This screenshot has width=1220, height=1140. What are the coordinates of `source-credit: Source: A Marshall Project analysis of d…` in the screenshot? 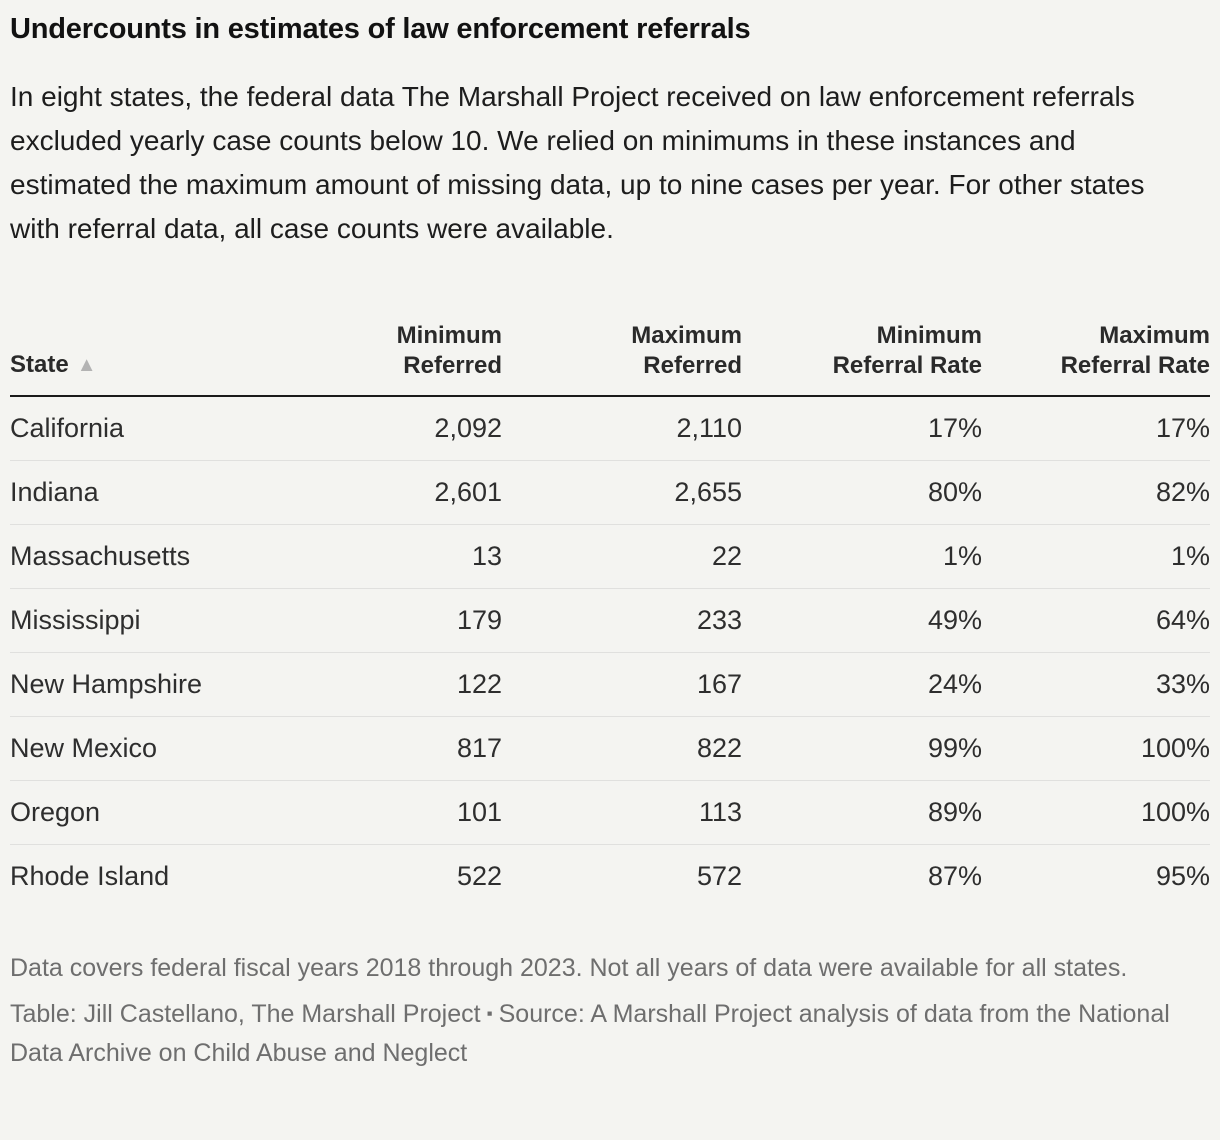 It's located at (590, 1033).